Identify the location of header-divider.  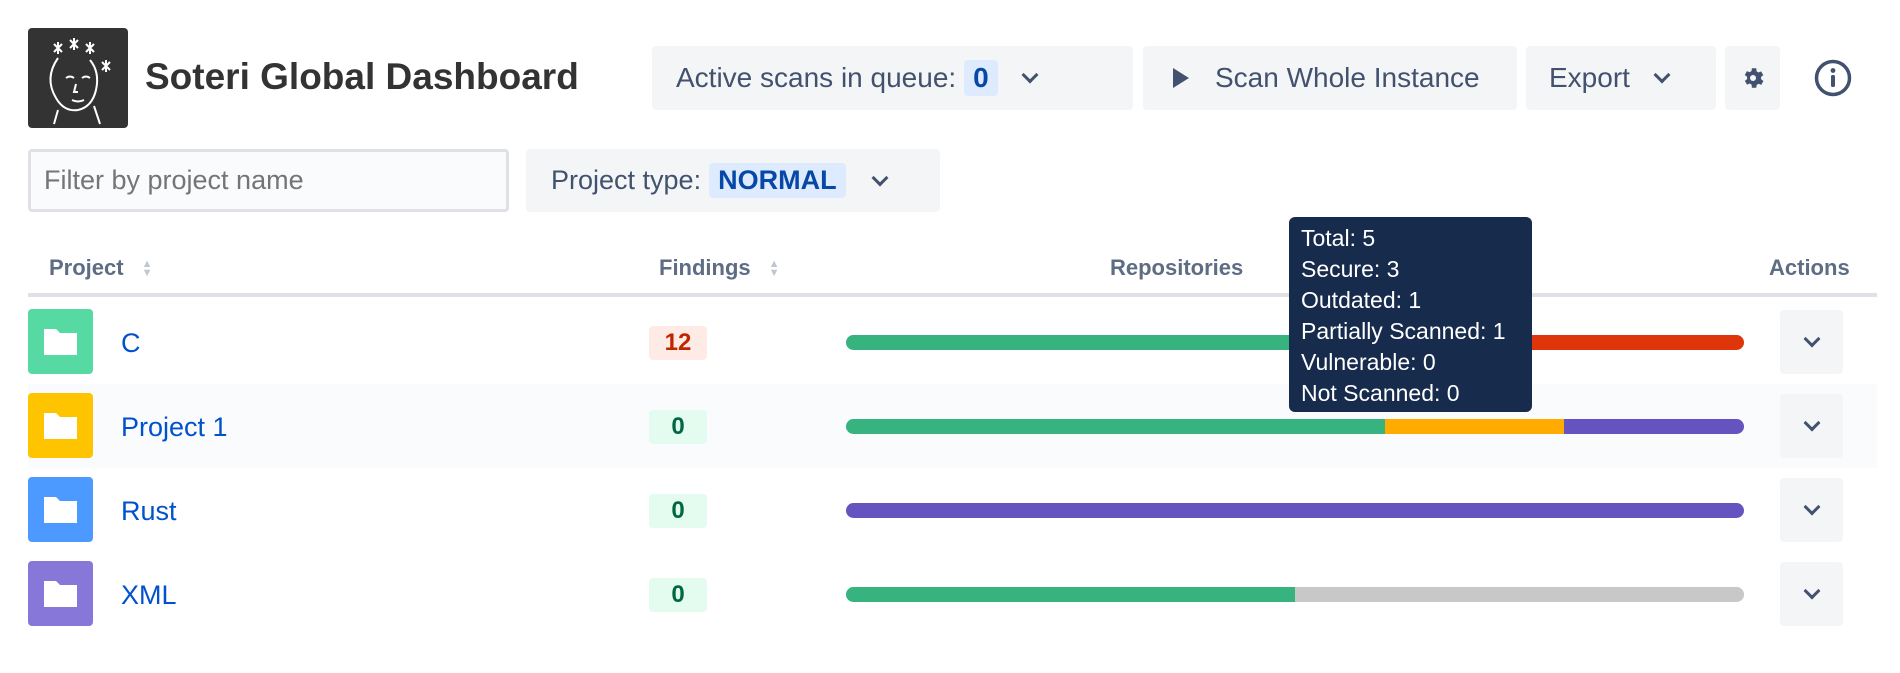
(952, 295).